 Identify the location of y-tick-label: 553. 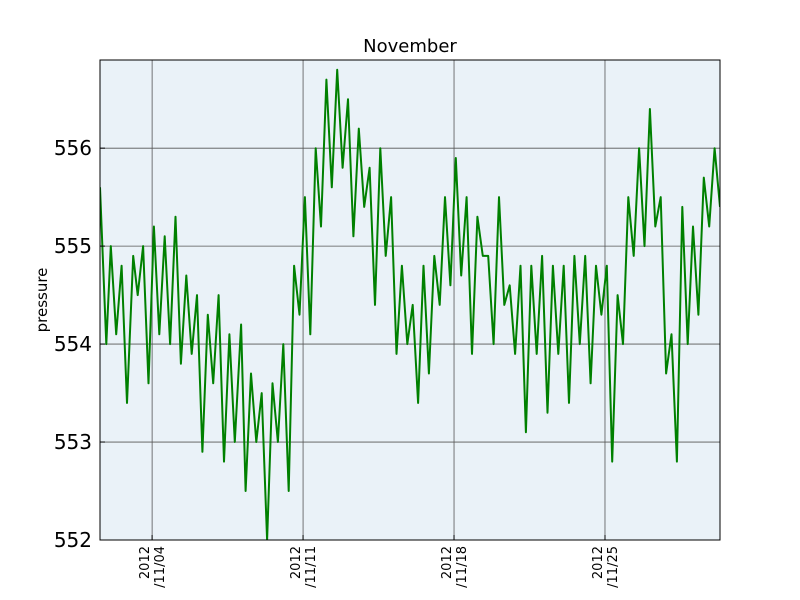
(73, 442).